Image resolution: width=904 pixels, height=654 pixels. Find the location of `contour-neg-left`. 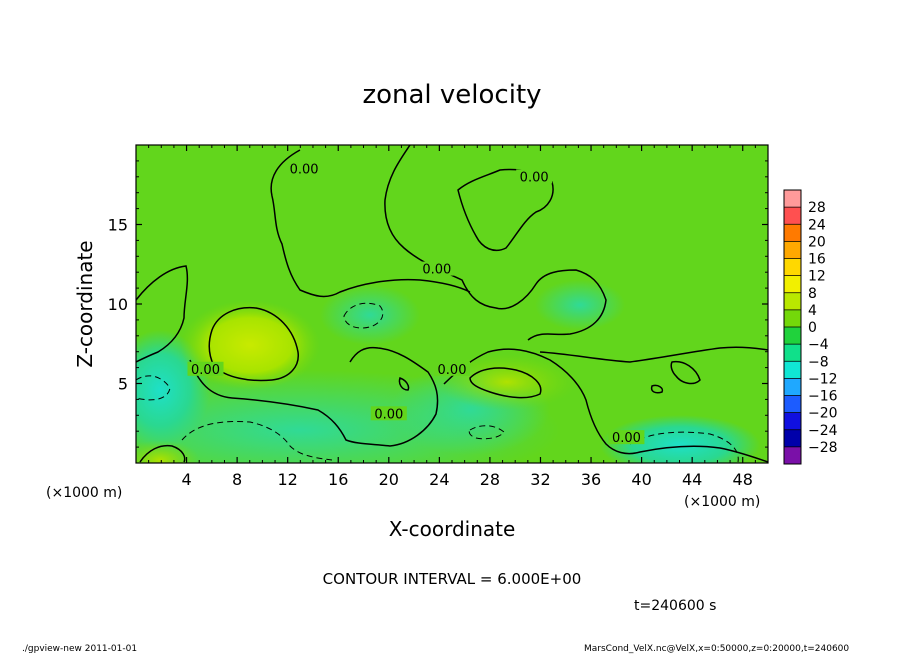

contour-neg-left is located at coordinates (153, 388).